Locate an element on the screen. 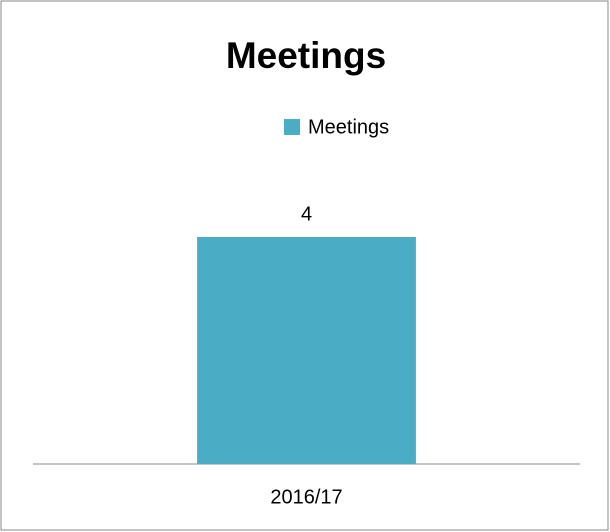 This screenshot has height=532, width=610. chart-title: Meetings is located at coordinates (306, 55).